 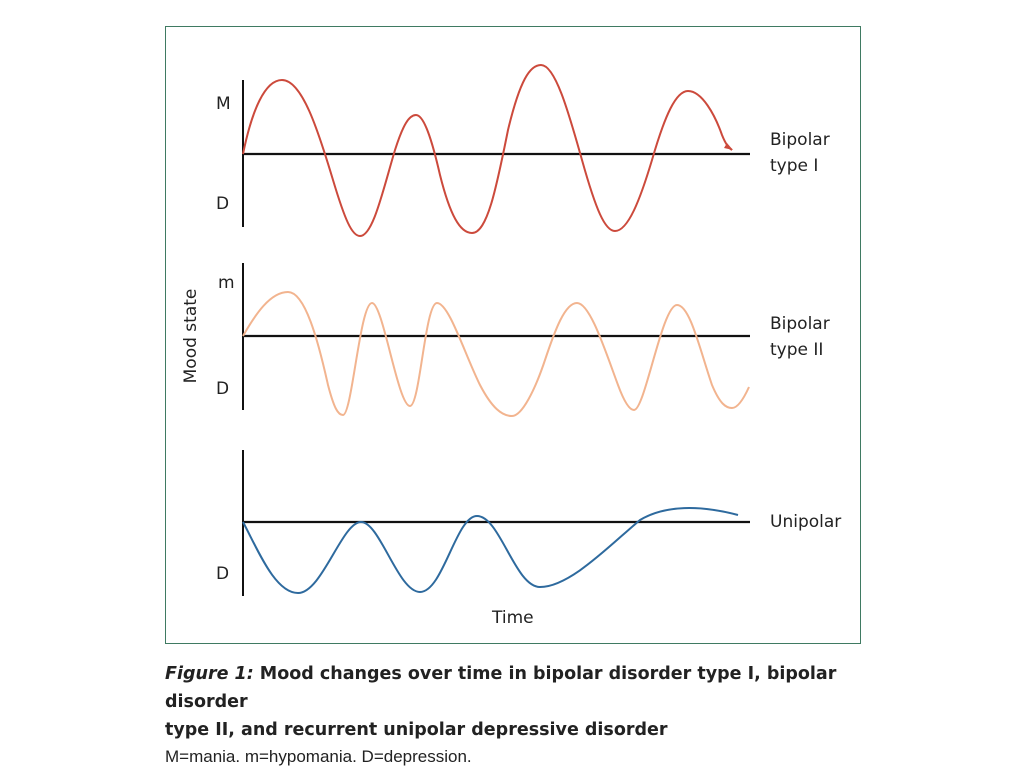 What do you see at coordinates (800, 140) in the screenshot?
I see `panel-1-name-line-1: Bipolar` at bounding box center [800, 140].